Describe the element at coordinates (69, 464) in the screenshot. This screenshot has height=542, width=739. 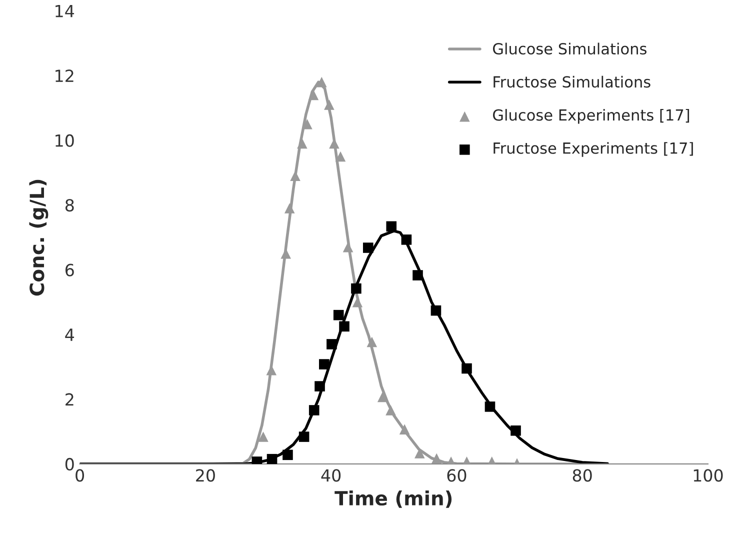
I see `y-tick-label: 0` at that location.